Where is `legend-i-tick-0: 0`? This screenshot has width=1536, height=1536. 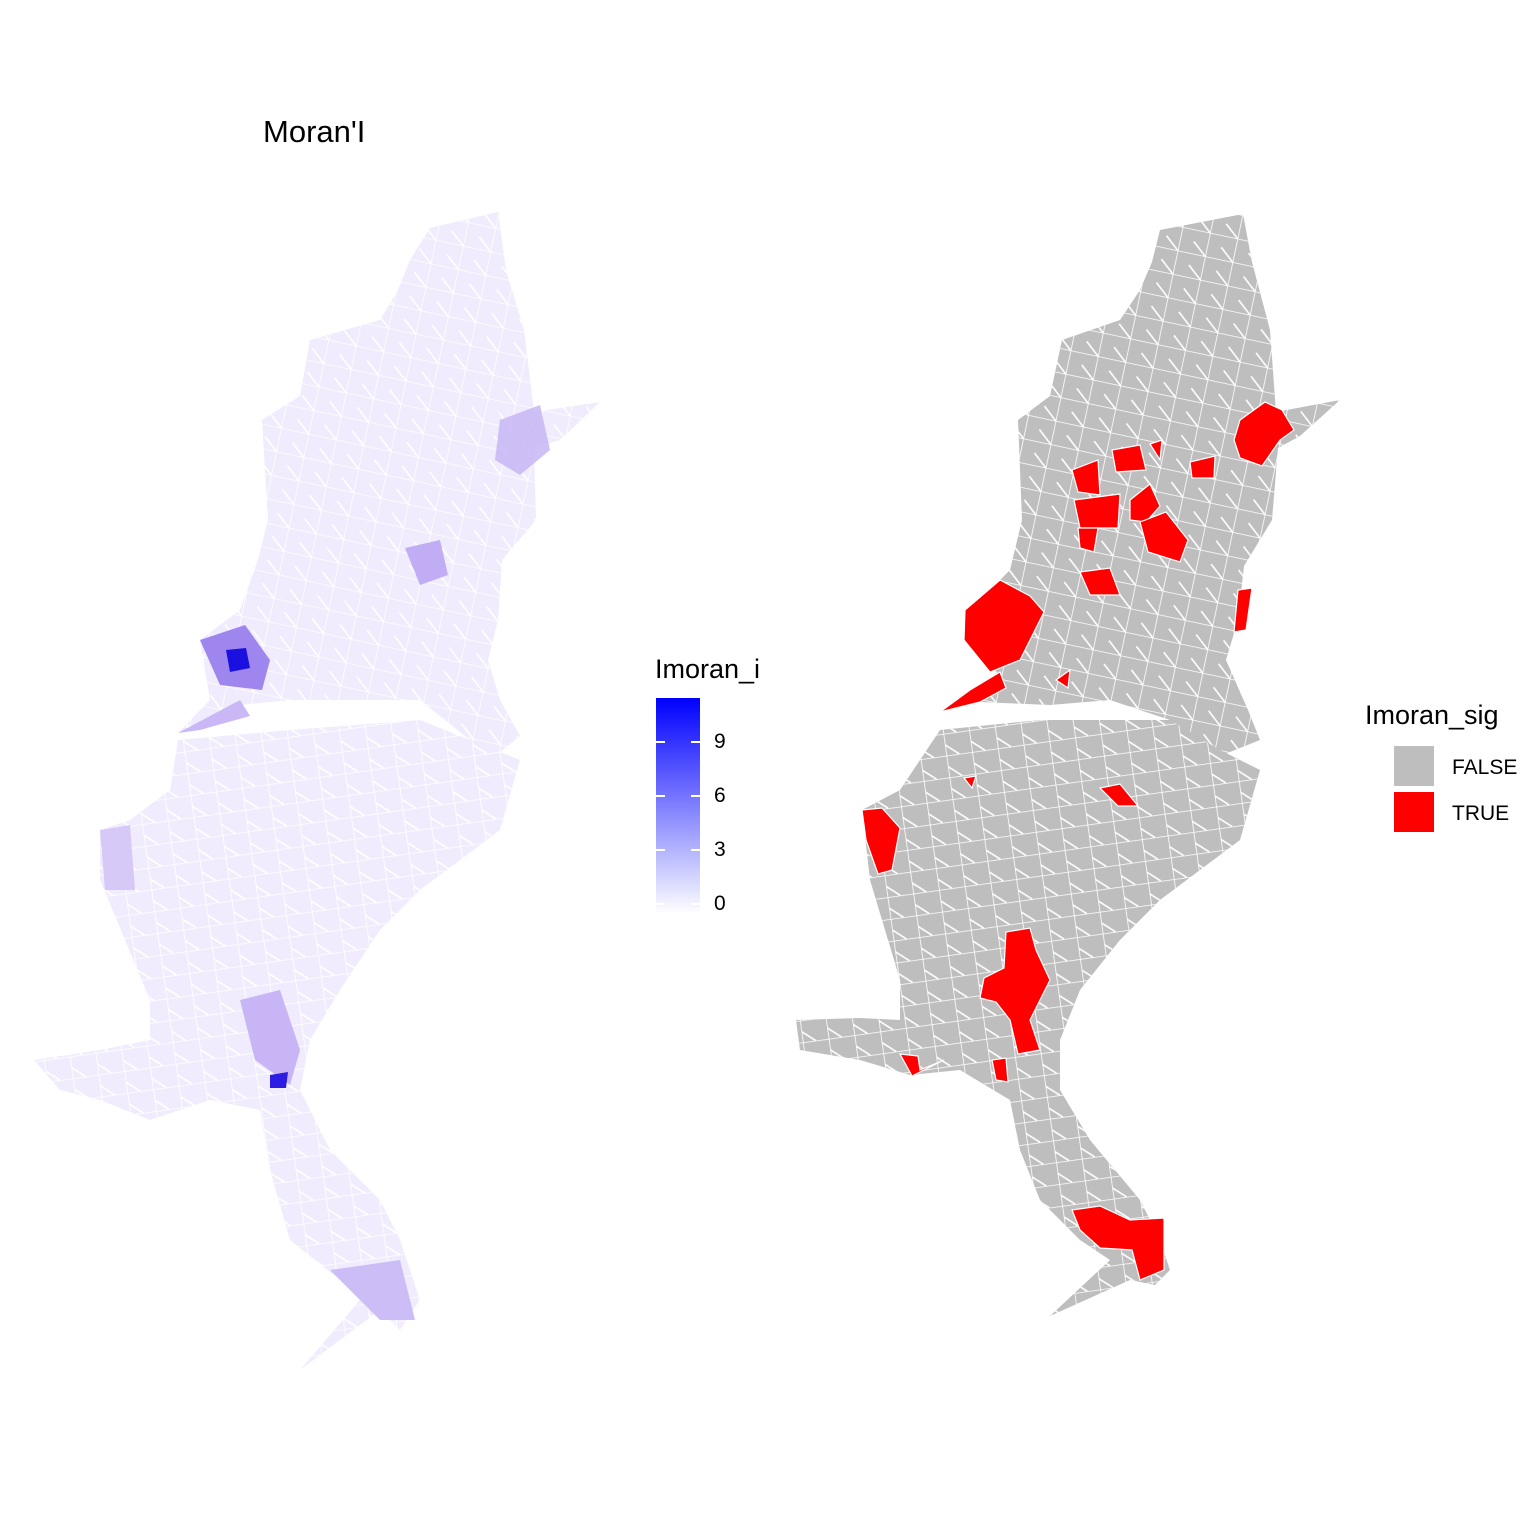
legend-i-tick-0: 0 is located at coordinates (720, 903).